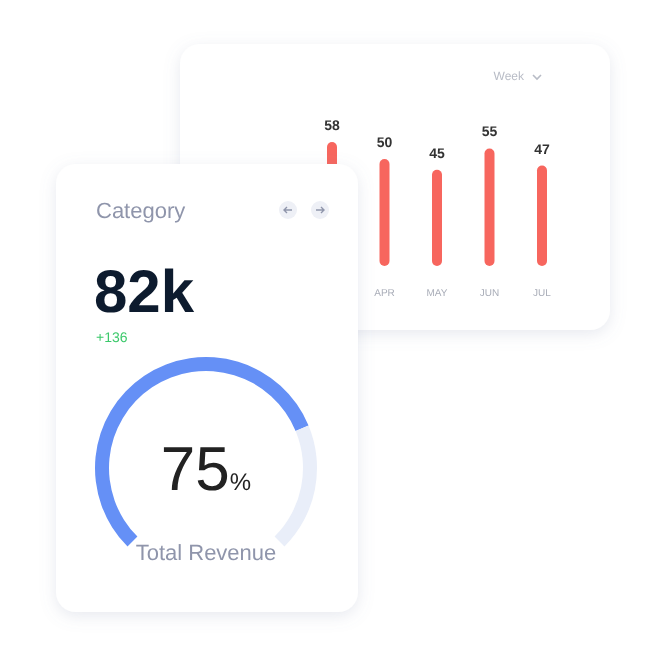 This screenshot has width=656, height=656. I want to click on text: Total Revenue, so click(206, 554).